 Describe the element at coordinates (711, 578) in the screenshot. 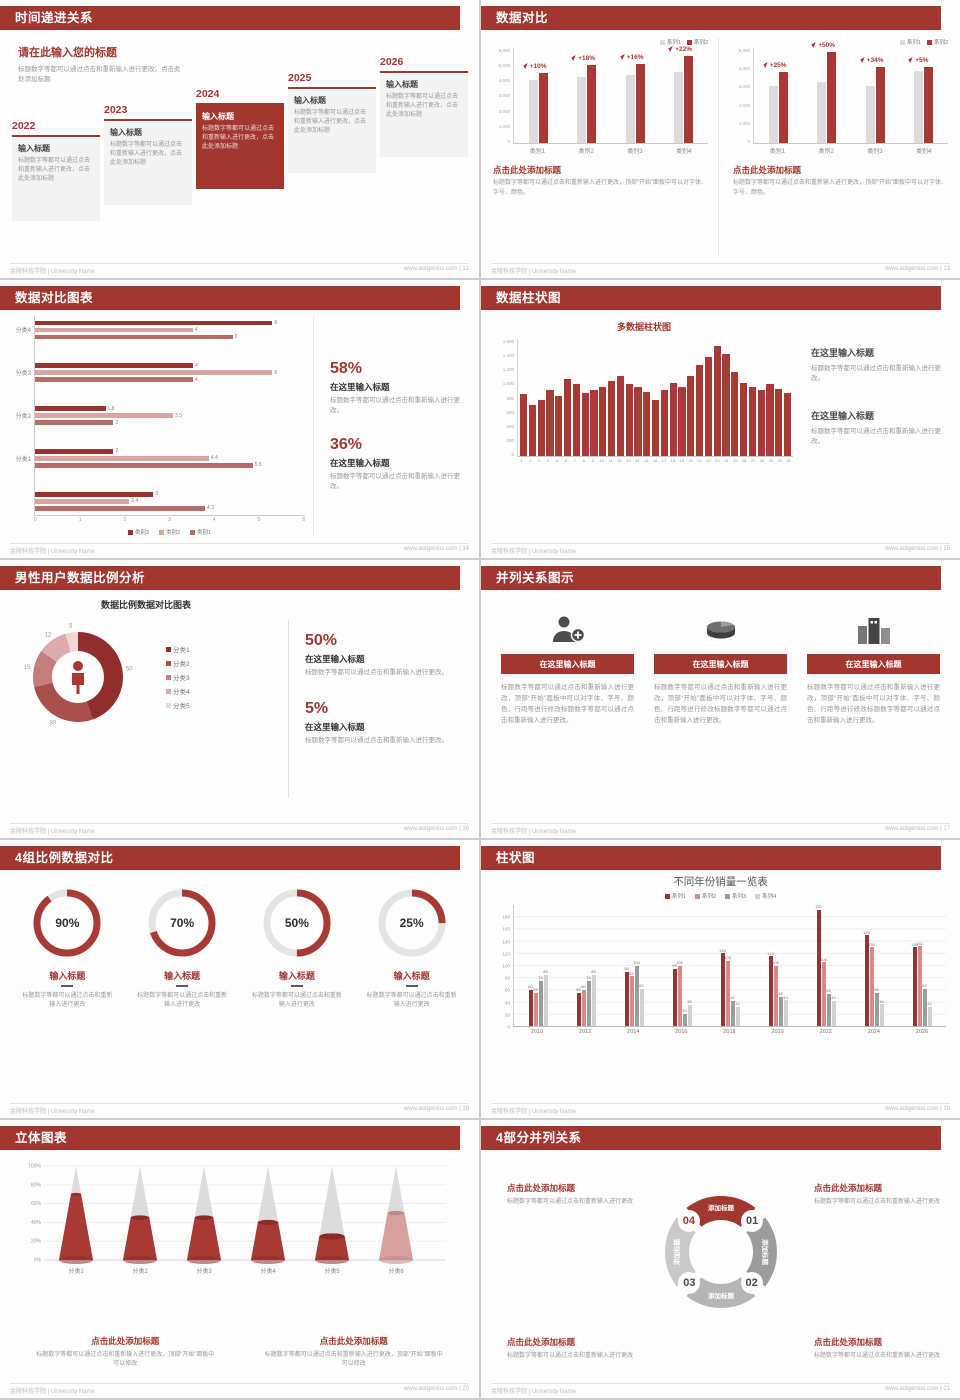

I see `slide-title-bar: 并列关系图示` at that location.